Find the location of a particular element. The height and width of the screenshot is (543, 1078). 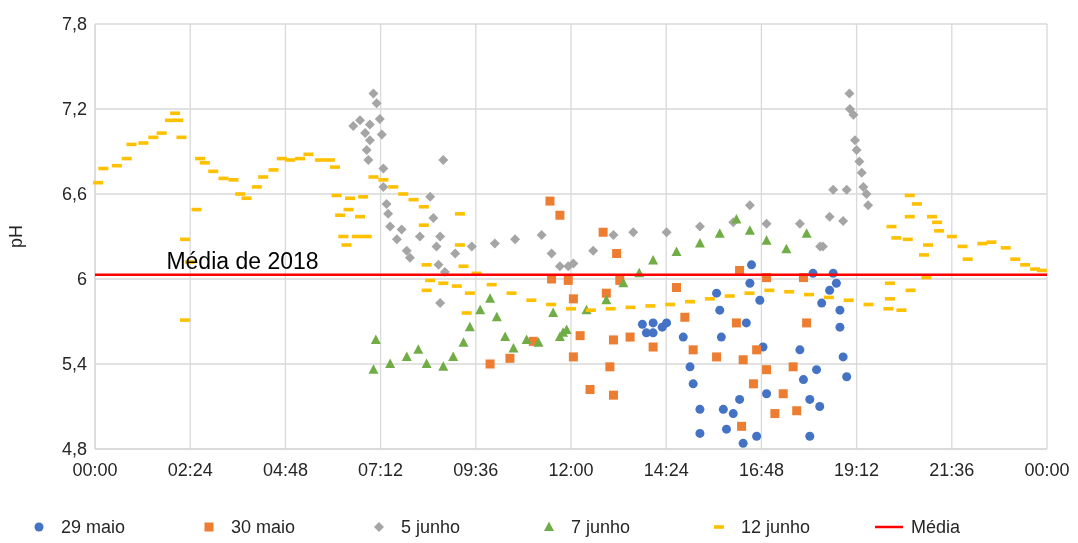

legend-label: 5 junho is located at coordinates (431, 527).